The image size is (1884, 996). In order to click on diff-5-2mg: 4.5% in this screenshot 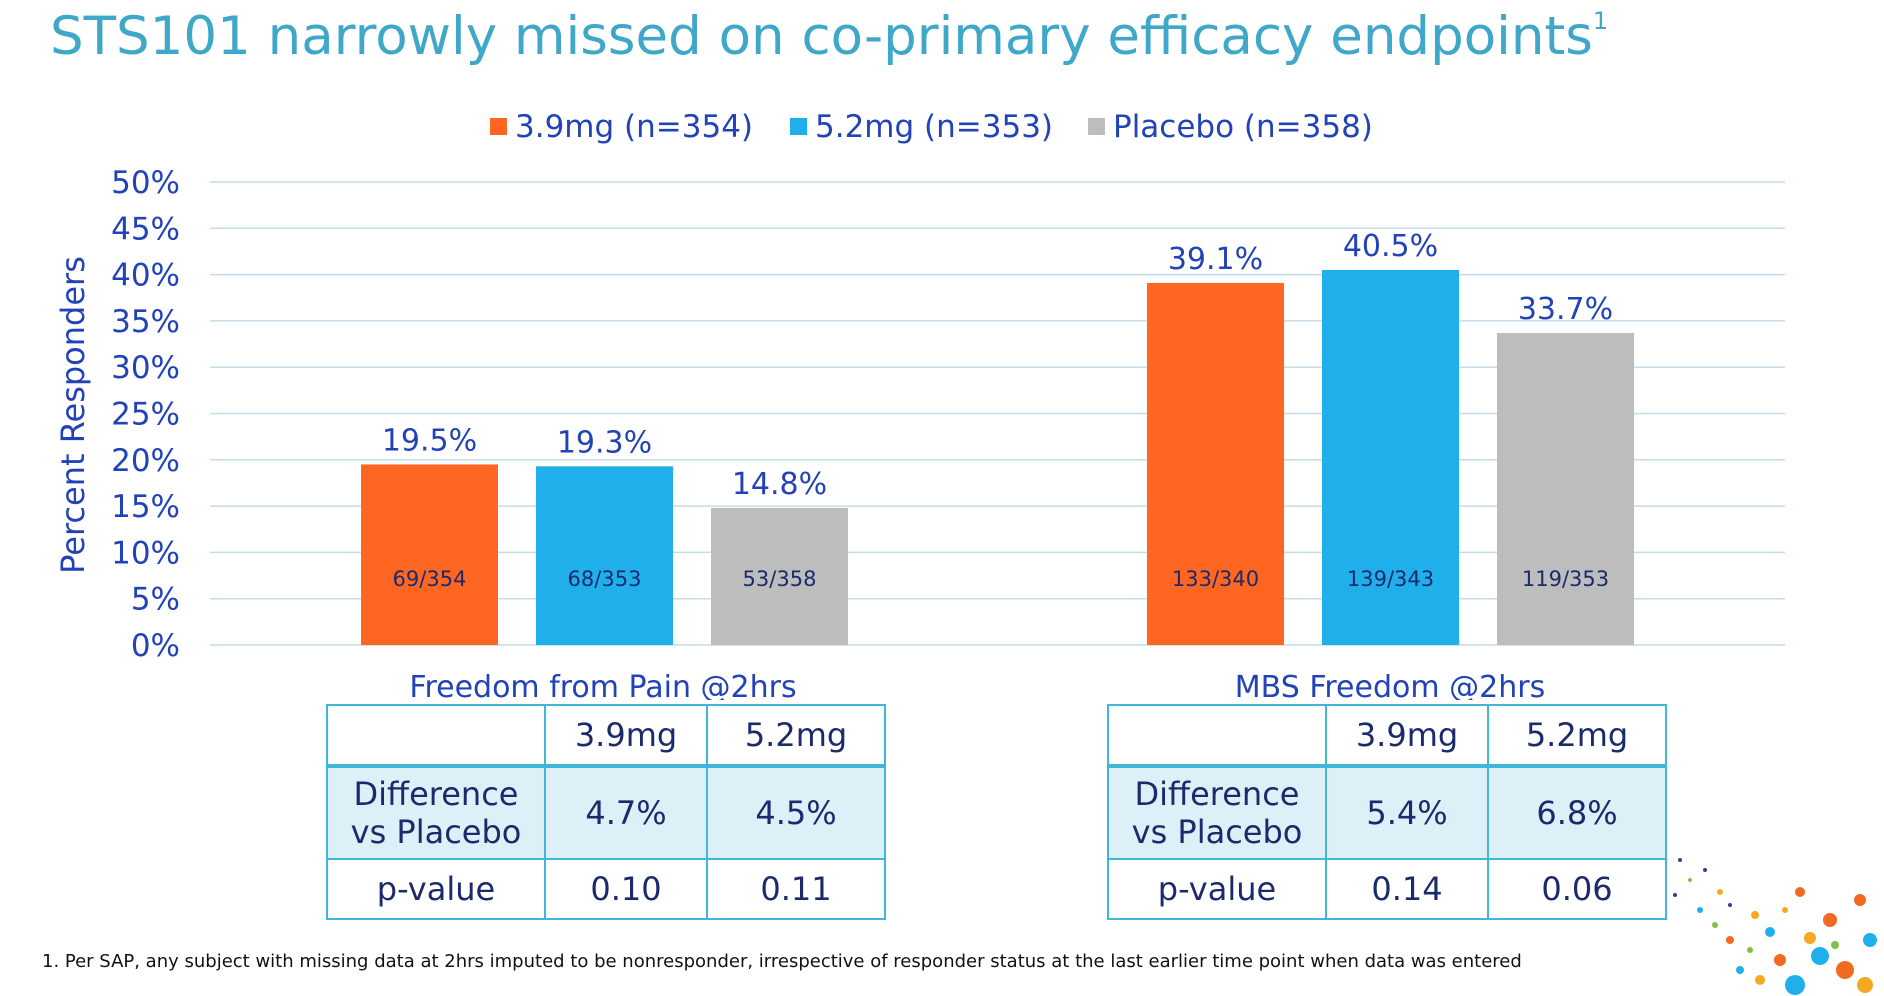, I will do `click(796, 812)`.